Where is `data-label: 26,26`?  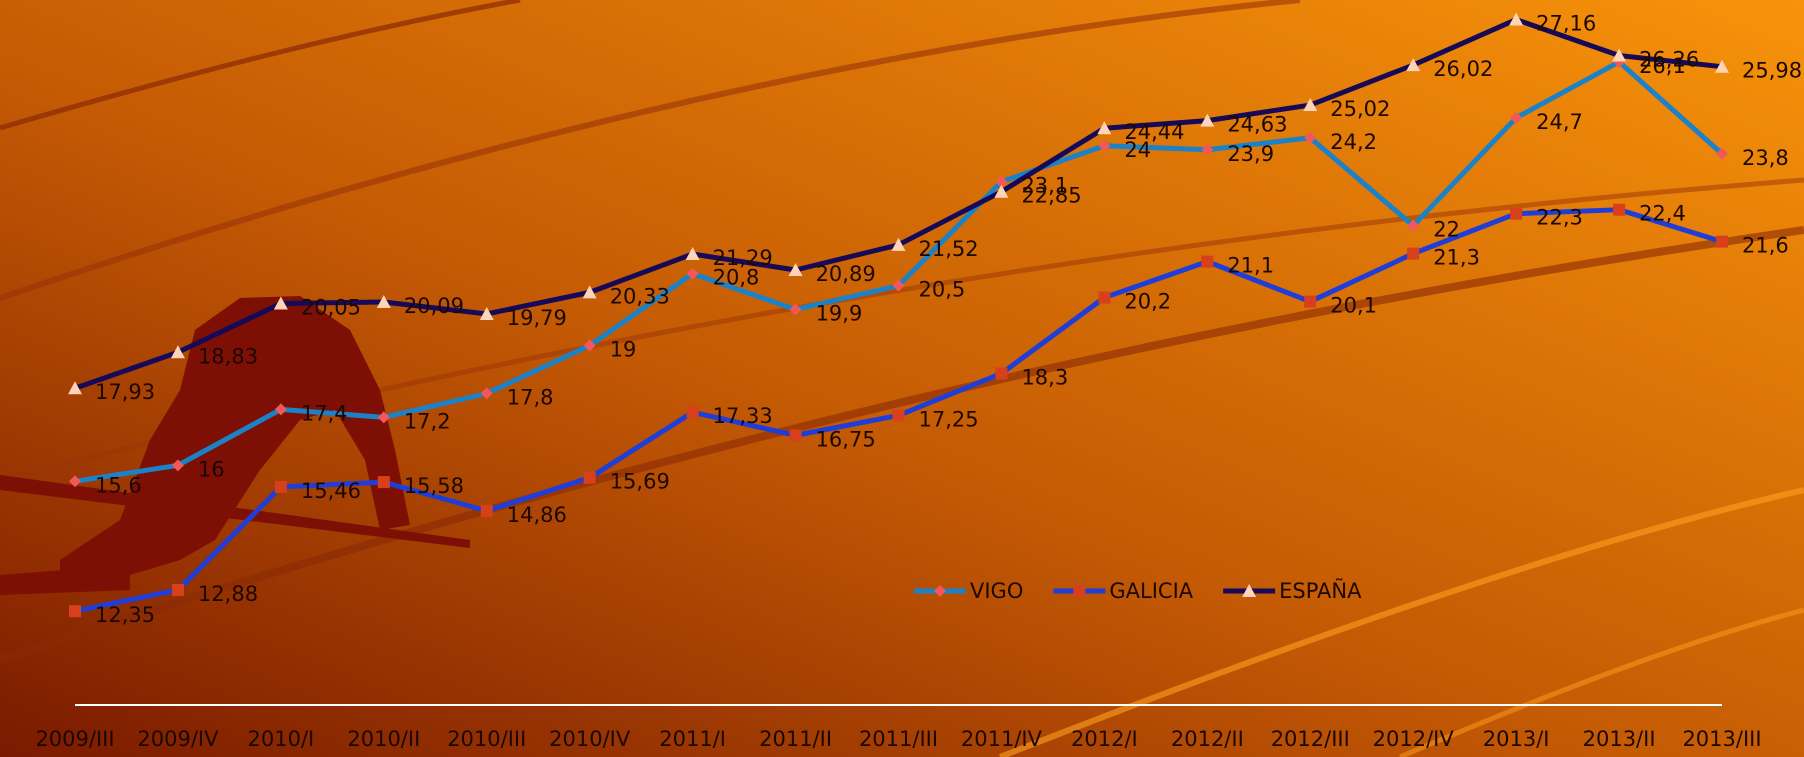 data-label: 26,26 is located at coordinates (1669, 60).